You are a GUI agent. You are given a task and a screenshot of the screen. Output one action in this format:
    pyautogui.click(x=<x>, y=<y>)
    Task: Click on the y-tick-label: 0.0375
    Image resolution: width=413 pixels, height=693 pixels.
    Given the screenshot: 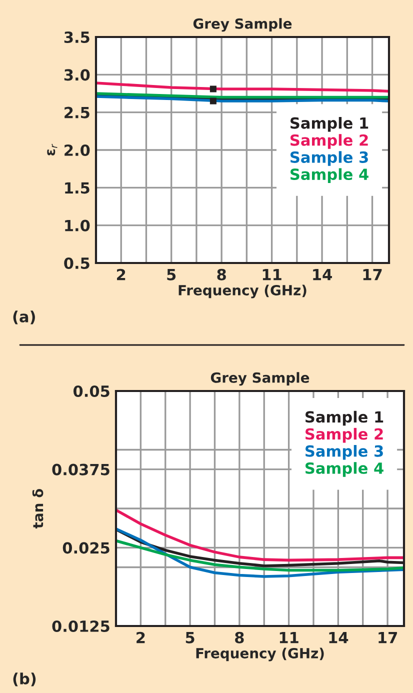 What is the action you would take?
    pyautogui.click(x=81, y=470)
    